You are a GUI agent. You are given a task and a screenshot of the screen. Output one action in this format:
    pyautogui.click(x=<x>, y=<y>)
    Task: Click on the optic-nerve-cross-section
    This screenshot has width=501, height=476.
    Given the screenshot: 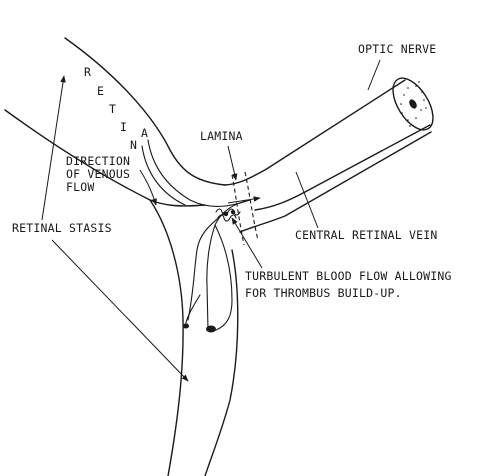 What is the action you would take?
    pyautogui.click(x=413, y=104)
    